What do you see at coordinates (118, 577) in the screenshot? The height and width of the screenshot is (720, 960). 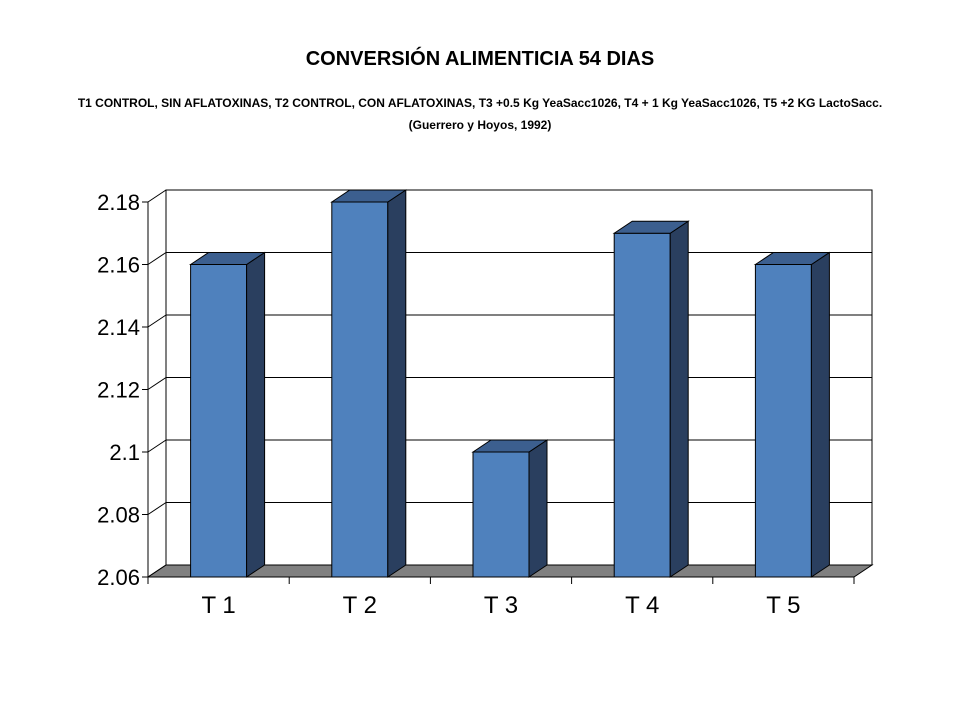 I see `y-tick-label: 2.06` at bounding box center [118, 577].